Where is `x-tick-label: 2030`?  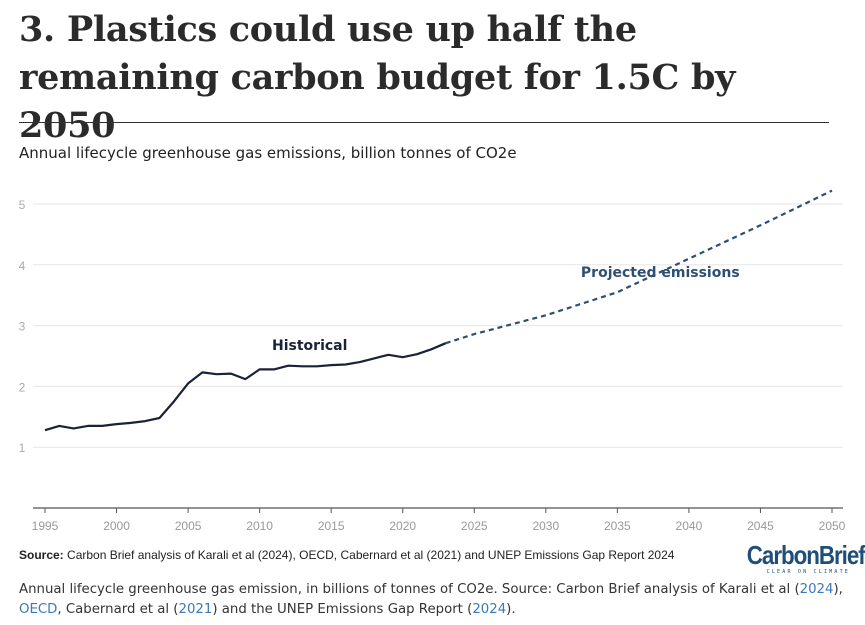
x-tick-label: 2030 is located at coordinates (545, 526).